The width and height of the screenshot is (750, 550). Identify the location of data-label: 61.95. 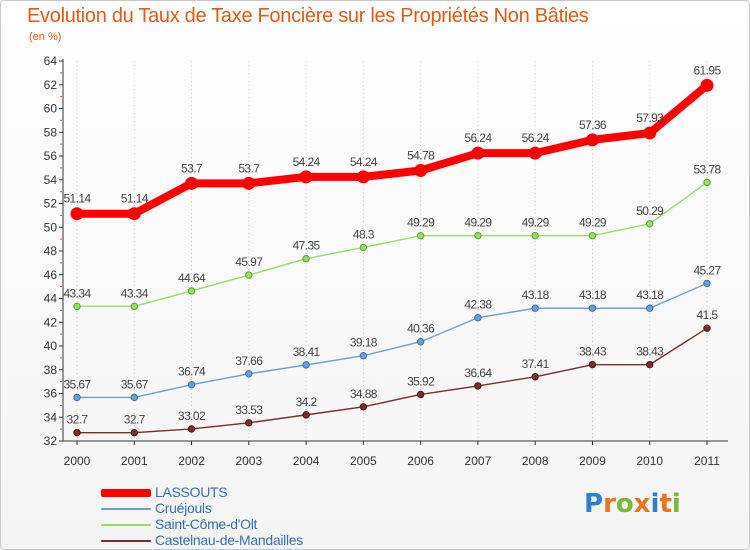
(707, 70).